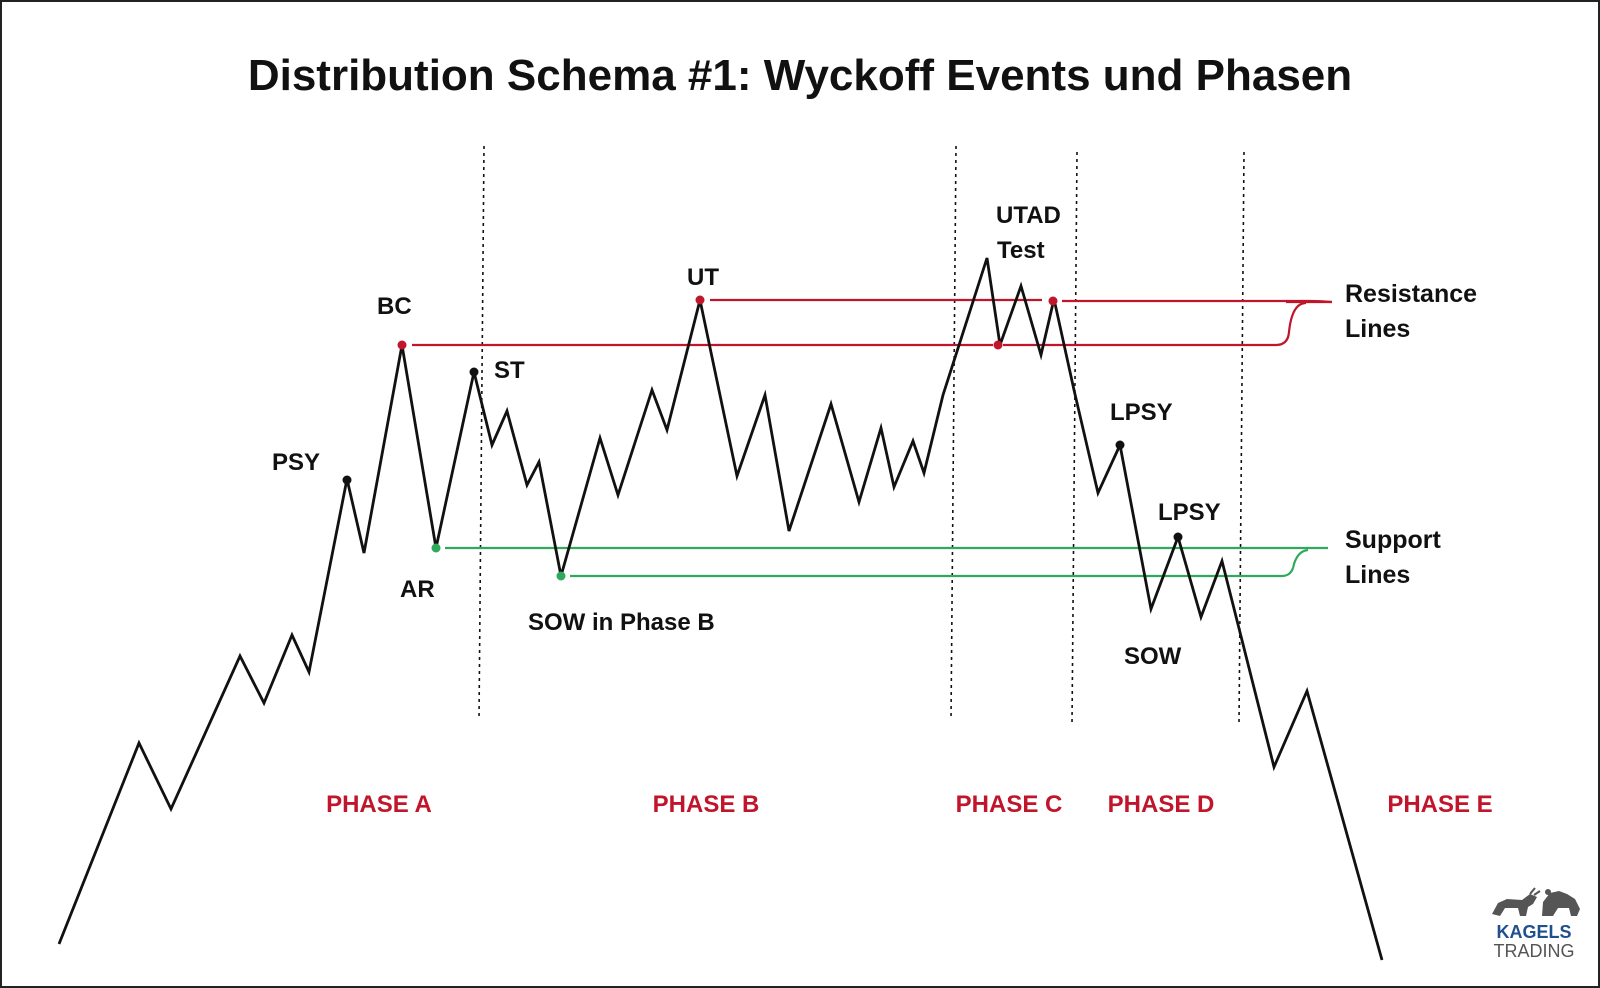 The width and height of the screenshot is (1600, 988). I want to click on kagels-trading-logo: KAGELS TRADING, so click(1536, 924).